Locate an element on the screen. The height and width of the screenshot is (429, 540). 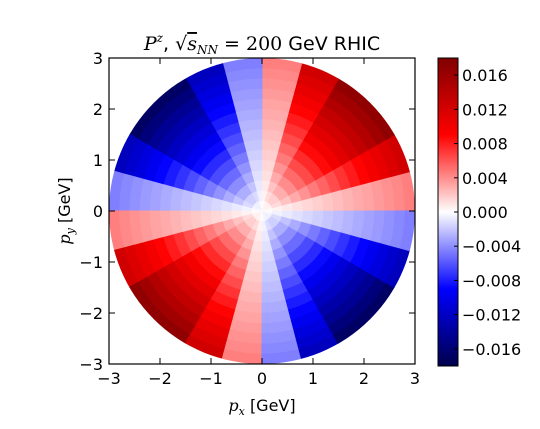
title-equals-value: = 200 is located at coordinates (253, 44).